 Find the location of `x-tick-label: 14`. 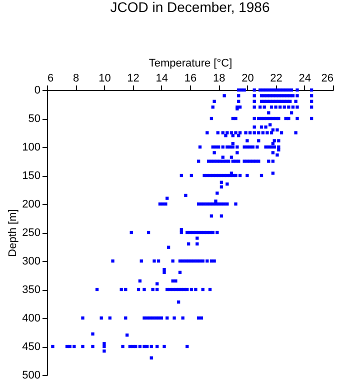

x-tick-label: 14 is located at coordinates (162, 78).